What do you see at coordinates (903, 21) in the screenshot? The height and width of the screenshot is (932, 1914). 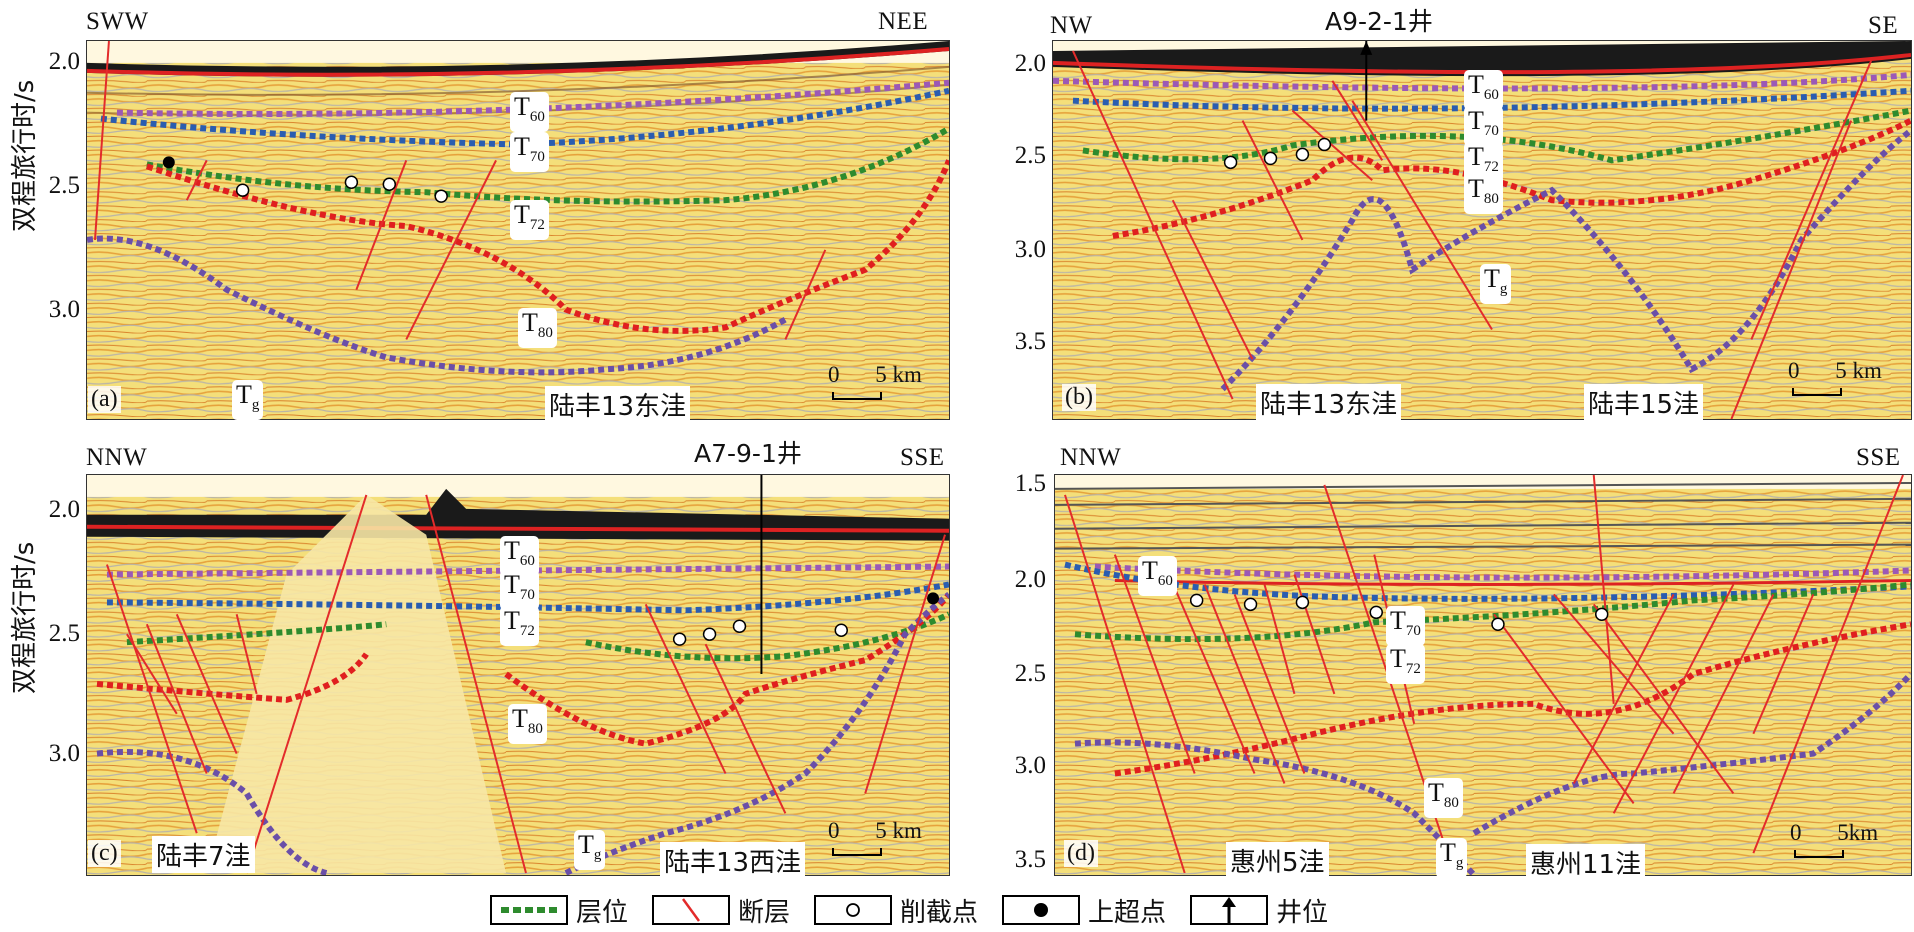 I see `direction-right-a: NEE` at bounding box center [903, 21].